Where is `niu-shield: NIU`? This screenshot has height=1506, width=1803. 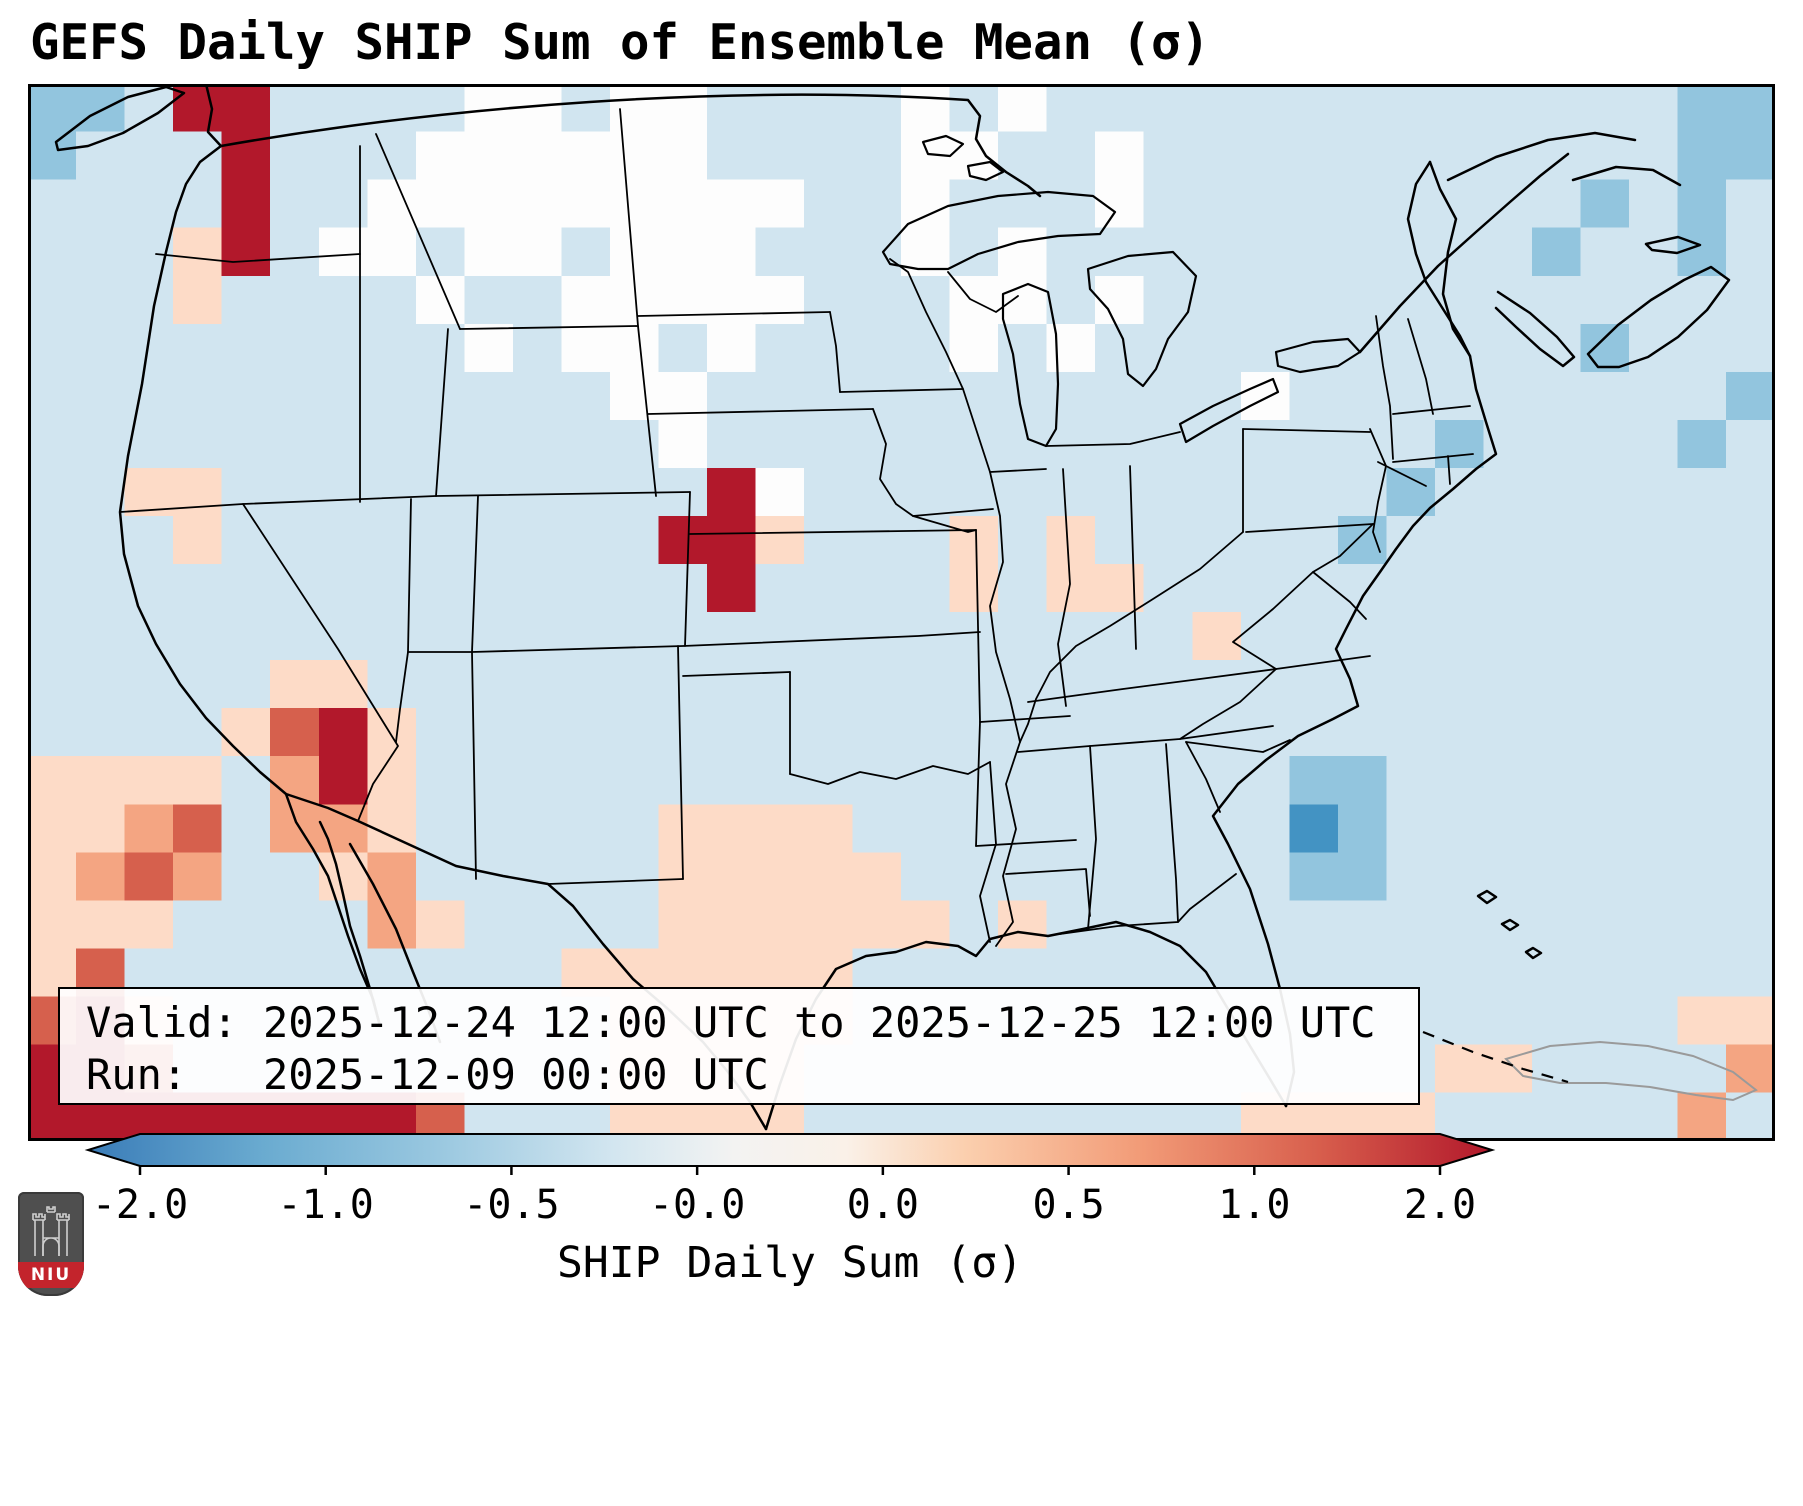 niu-shield: NIU is located at coordinates (51, 1244).